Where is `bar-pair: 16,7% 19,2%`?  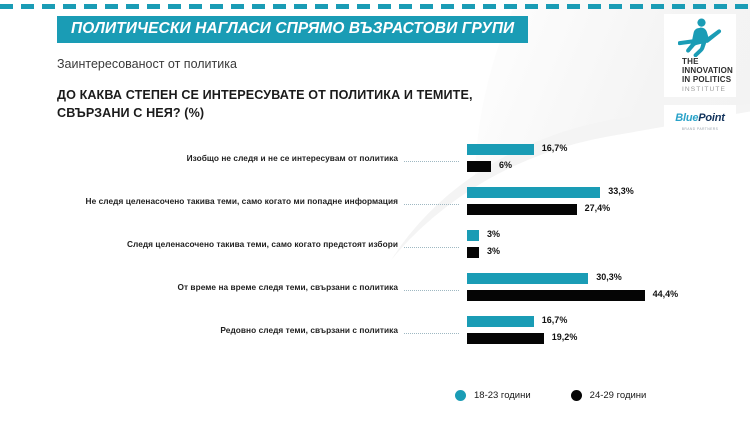
bar-pair: 16,7% 19,2% is located at coordinates (608, 332).